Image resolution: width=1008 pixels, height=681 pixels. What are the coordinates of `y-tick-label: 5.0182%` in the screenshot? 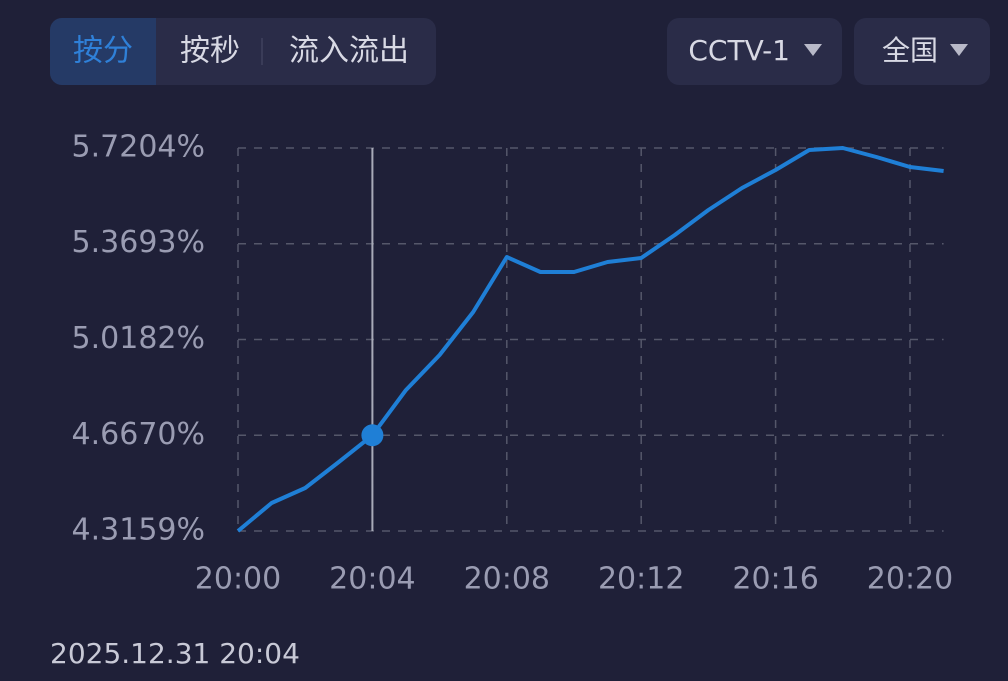 It's located at (138, 338).